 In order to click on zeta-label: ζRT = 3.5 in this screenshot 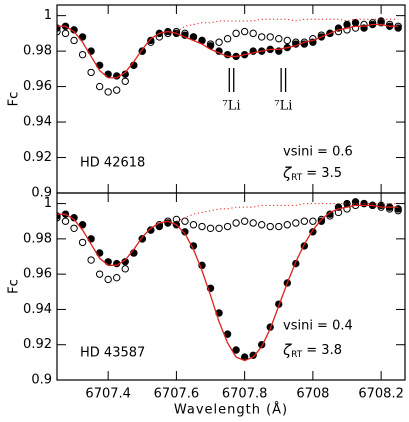, I will do `click(312, 173)`.